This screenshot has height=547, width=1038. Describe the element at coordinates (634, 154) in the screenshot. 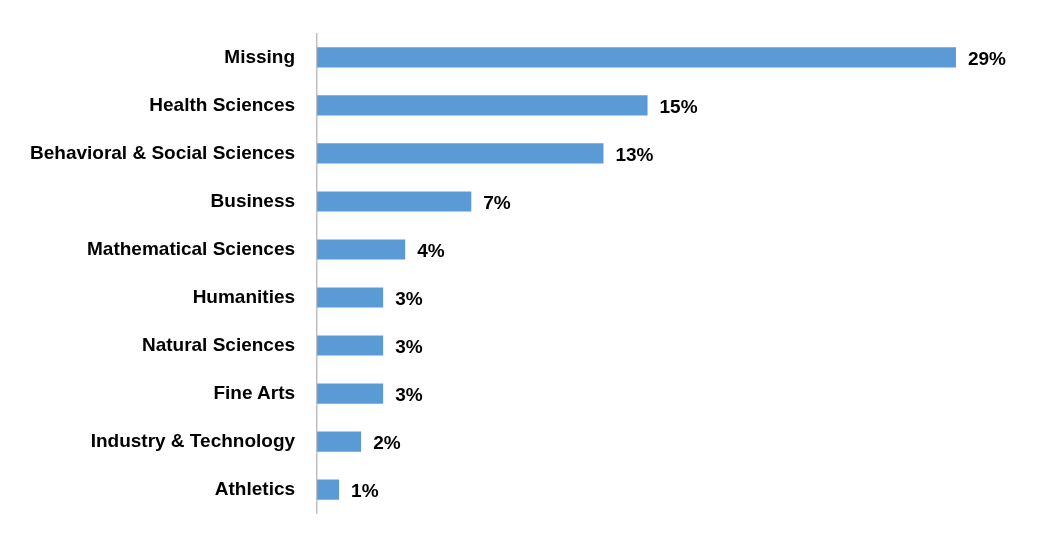

I see `data-label: 13%` at that location.